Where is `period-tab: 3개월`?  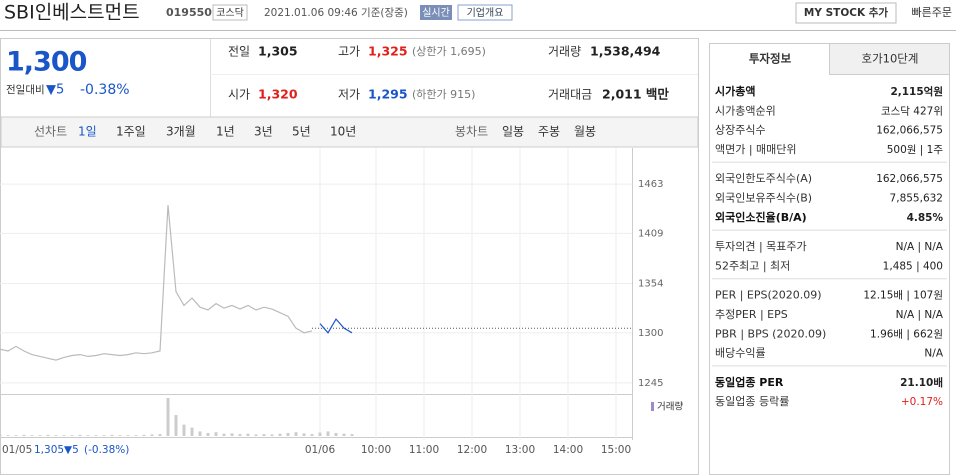 period-tab: 3개월 is located at coordinates (181, 132).